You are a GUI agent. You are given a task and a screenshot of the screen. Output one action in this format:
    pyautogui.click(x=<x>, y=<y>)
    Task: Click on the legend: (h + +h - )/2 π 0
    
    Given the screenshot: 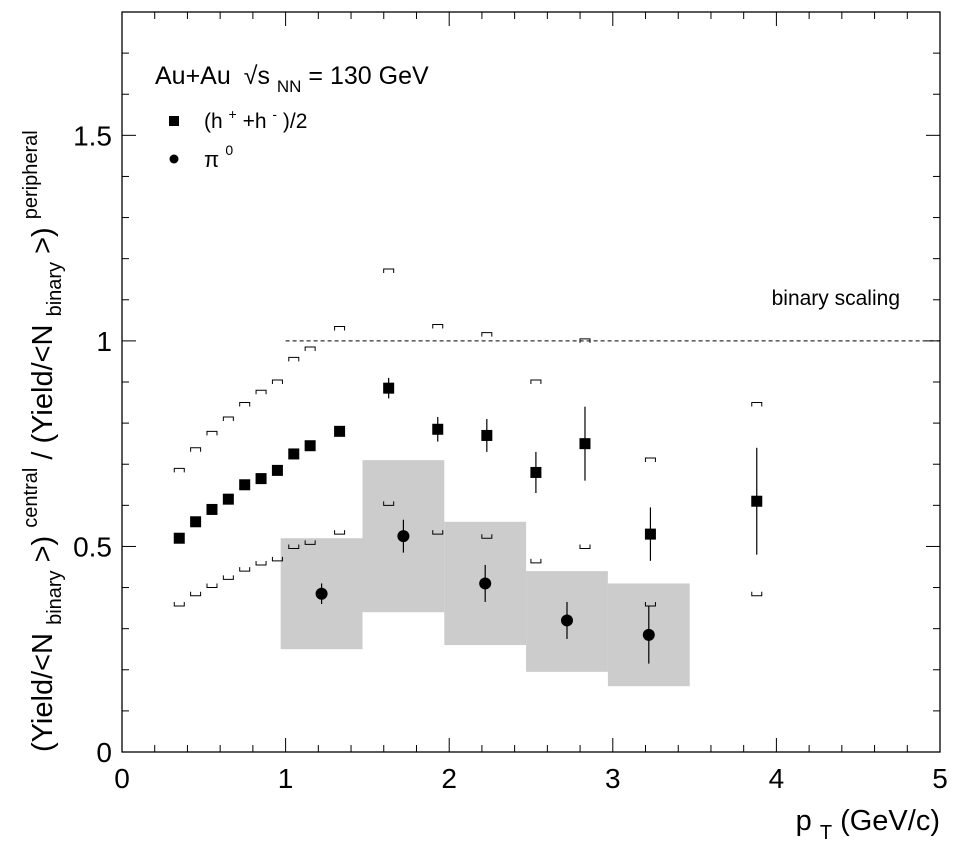 What is the action you would take?
    pyautogui.click(x=238, y=136)
    